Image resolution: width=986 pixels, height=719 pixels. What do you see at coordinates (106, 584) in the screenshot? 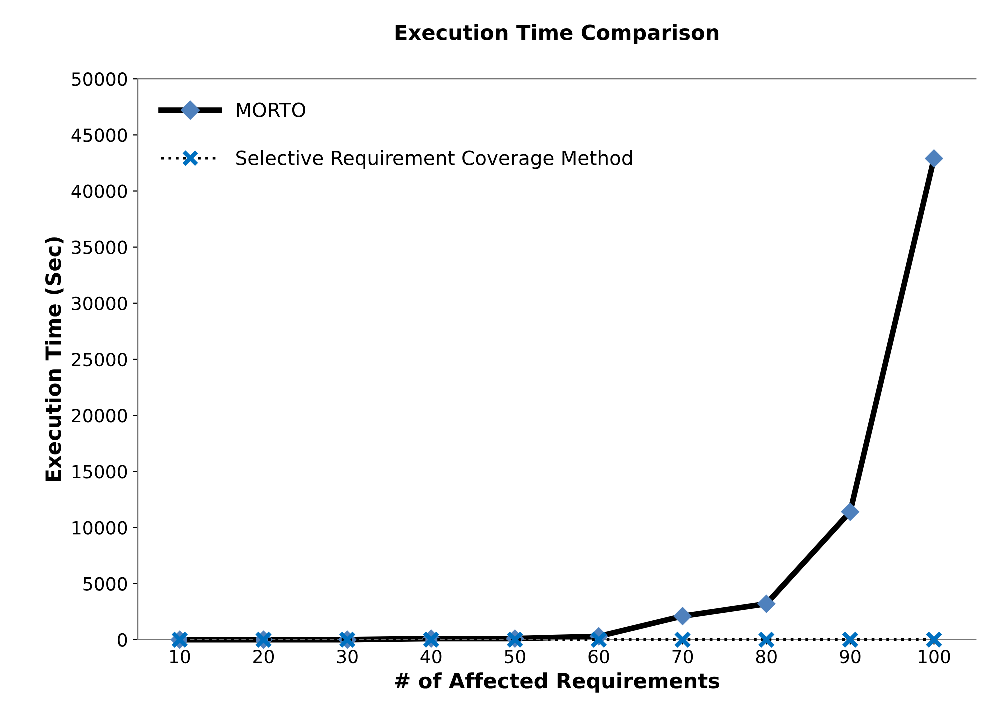
I see `y-tick-label: 5000` at bounding box center [106, 584].